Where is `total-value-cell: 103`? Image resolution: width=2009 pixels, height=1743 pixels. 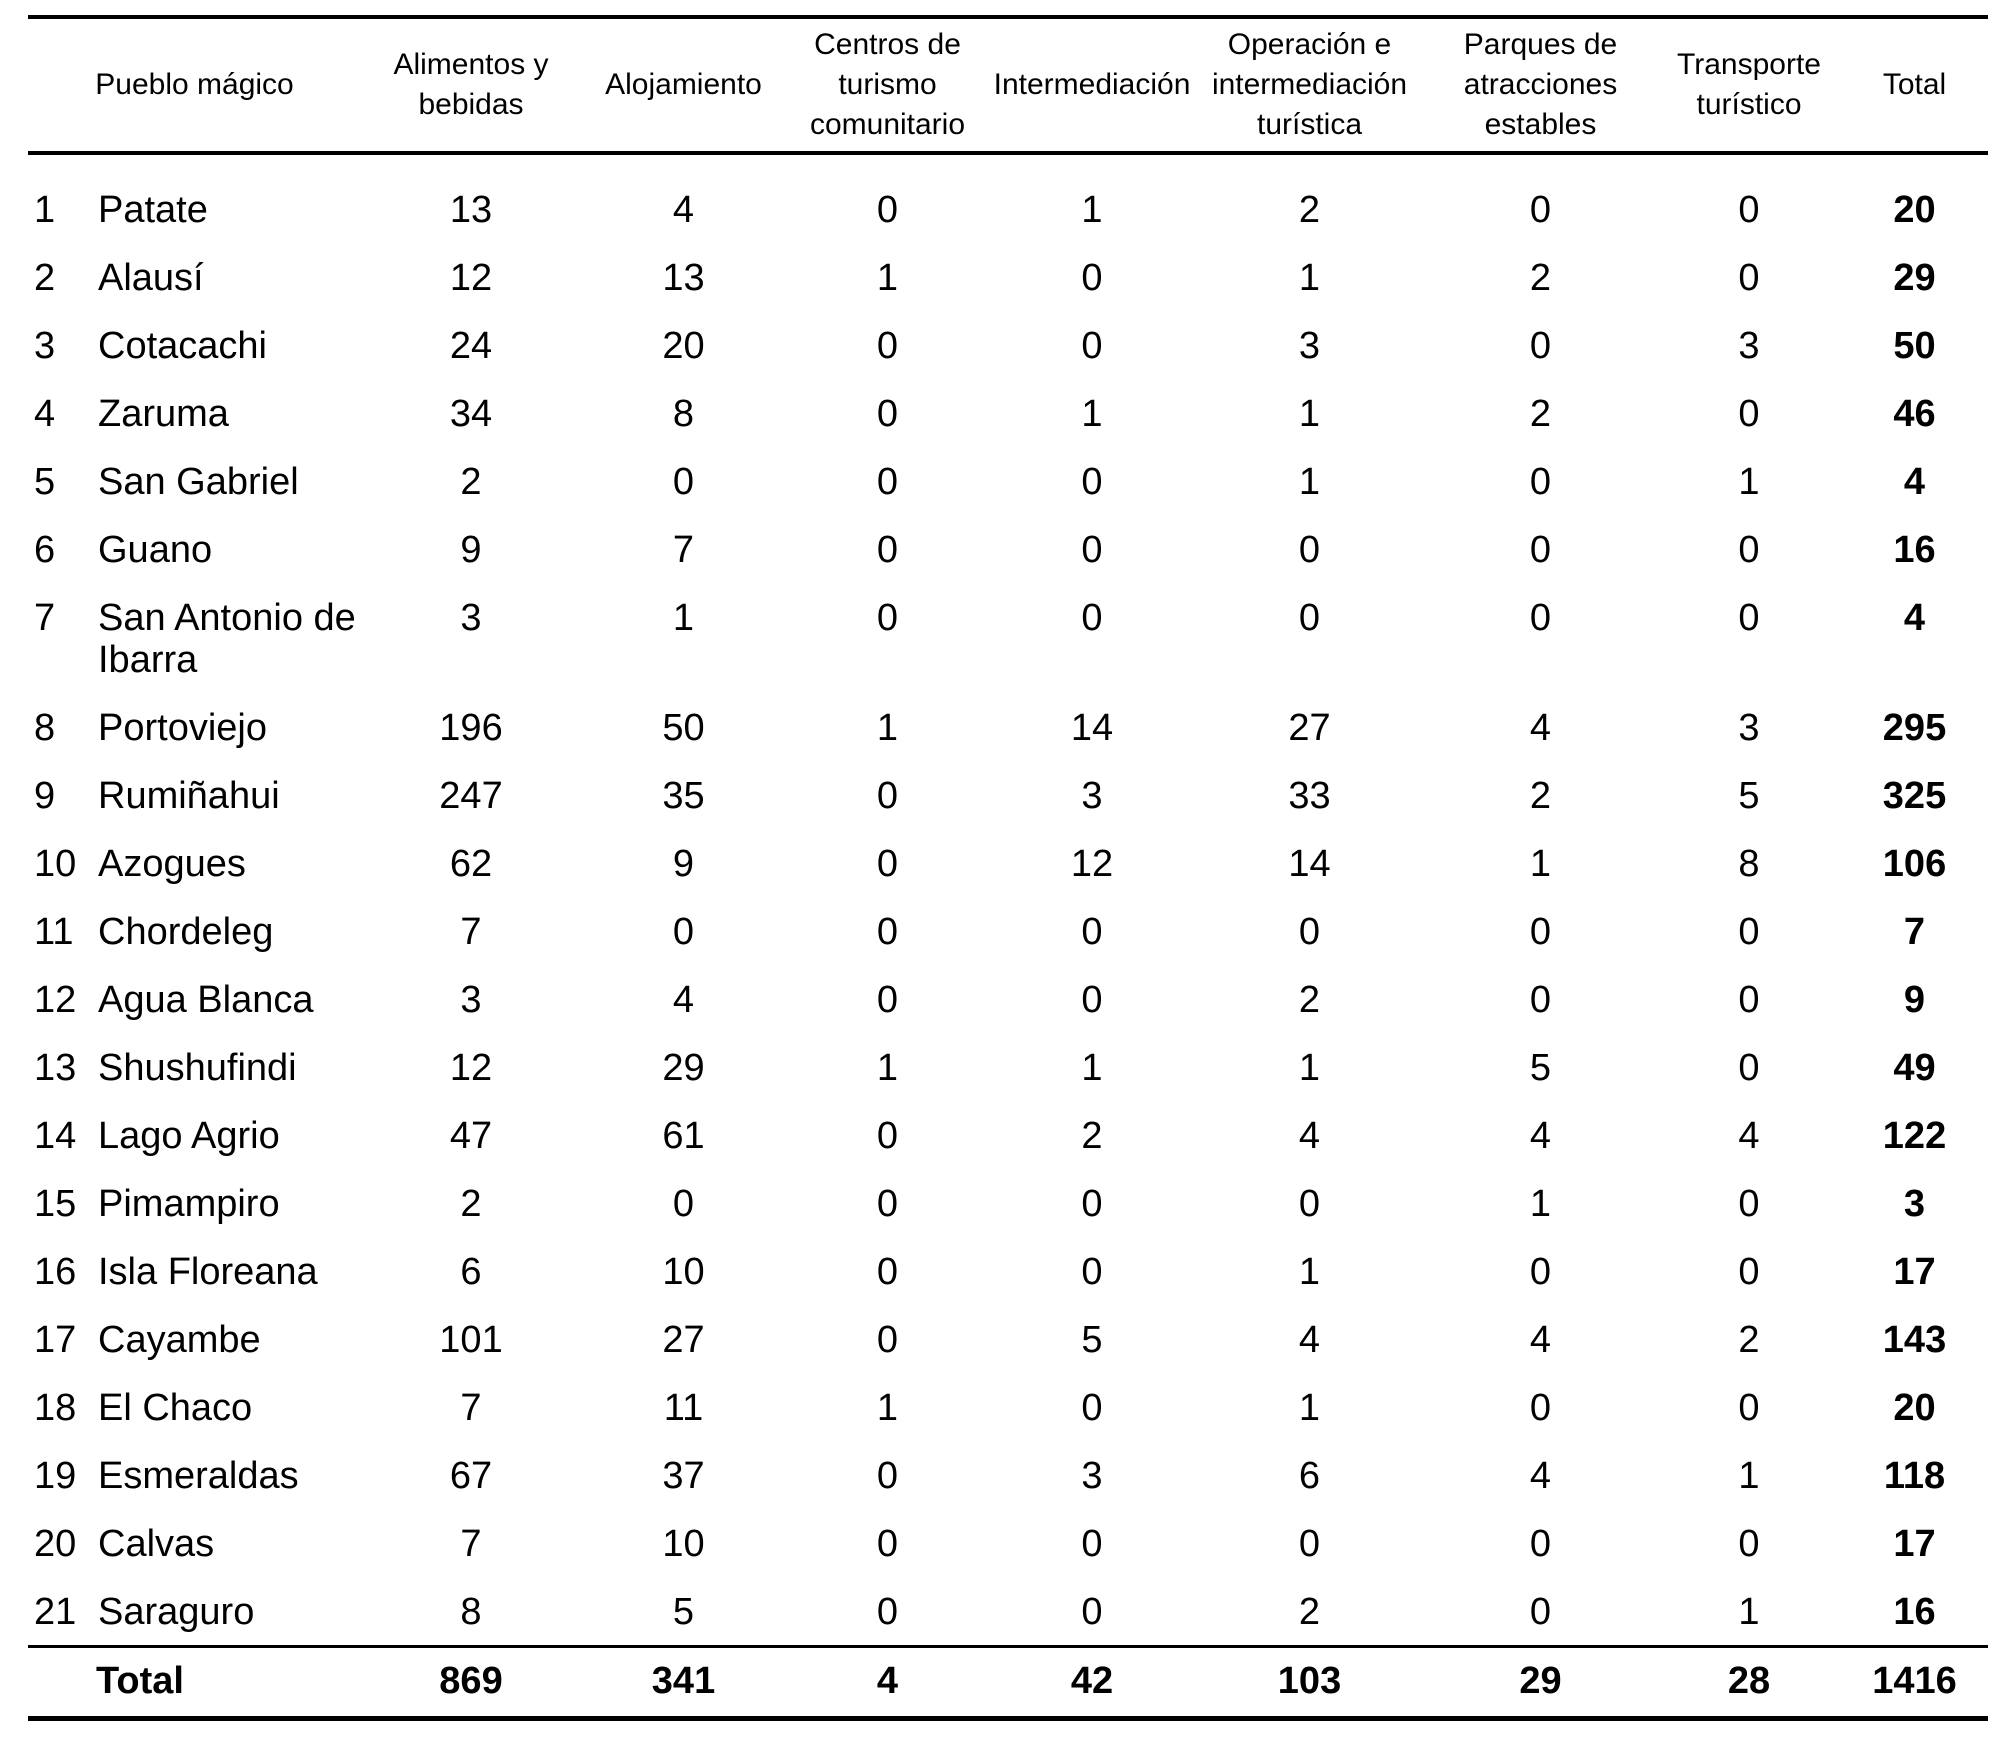
total-value-cell: 103 is located at coordinates (1309, 1683).